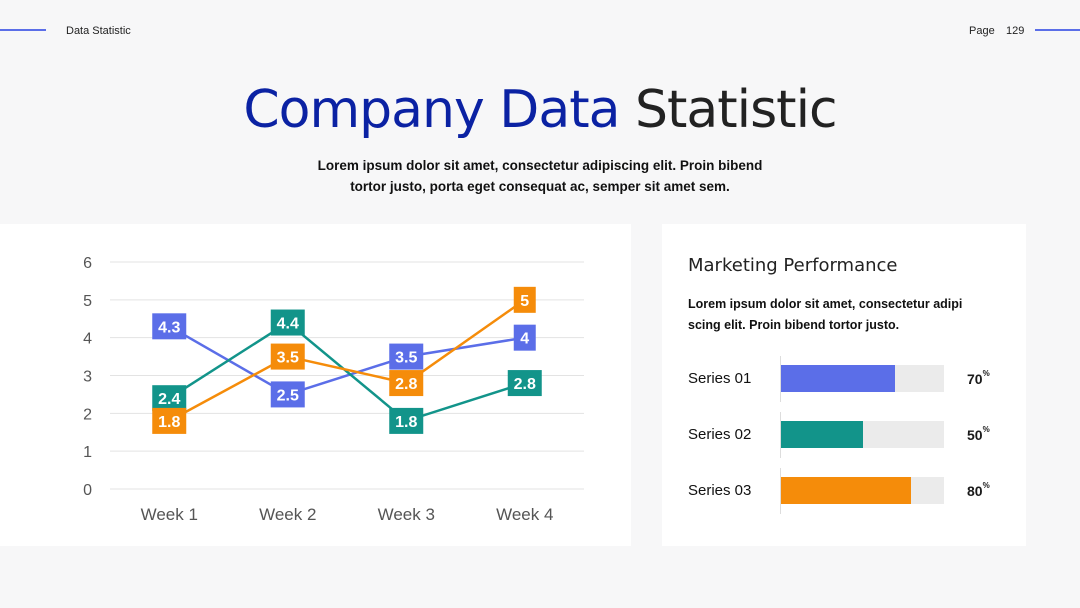 The width and height of the screenshot is (1080, 608). Describe the element at coordinates (87, 301) in the screenshot. I see `y-tick-label: 5` at that location.